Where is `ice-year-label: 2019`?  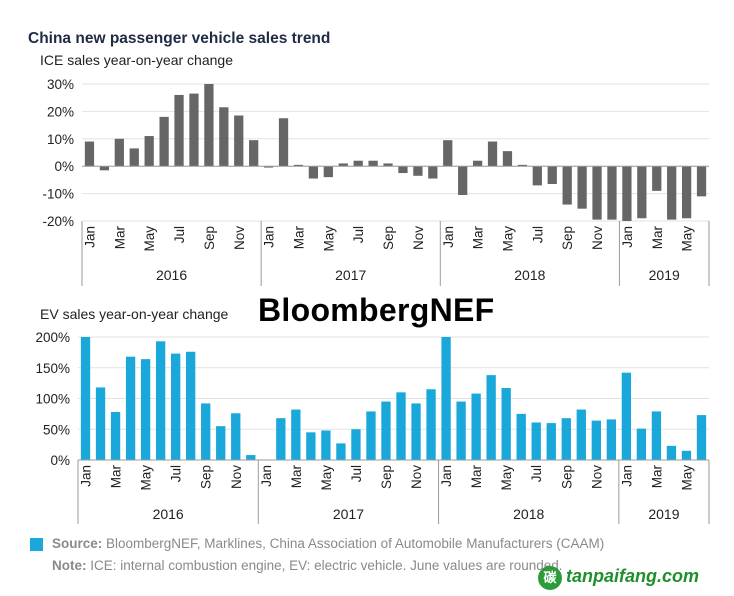 ice-year-label: 2019 is located at coordinates (664, 275).